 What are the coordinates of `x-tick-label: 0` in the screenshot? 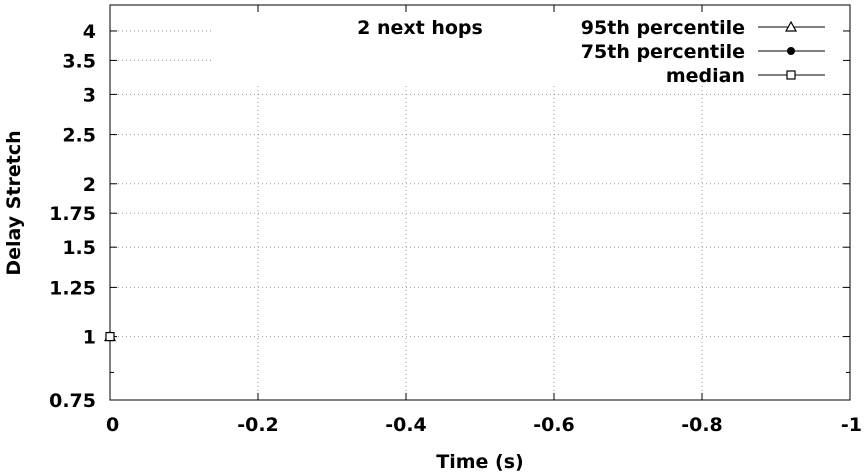 It's located at (112, 425).